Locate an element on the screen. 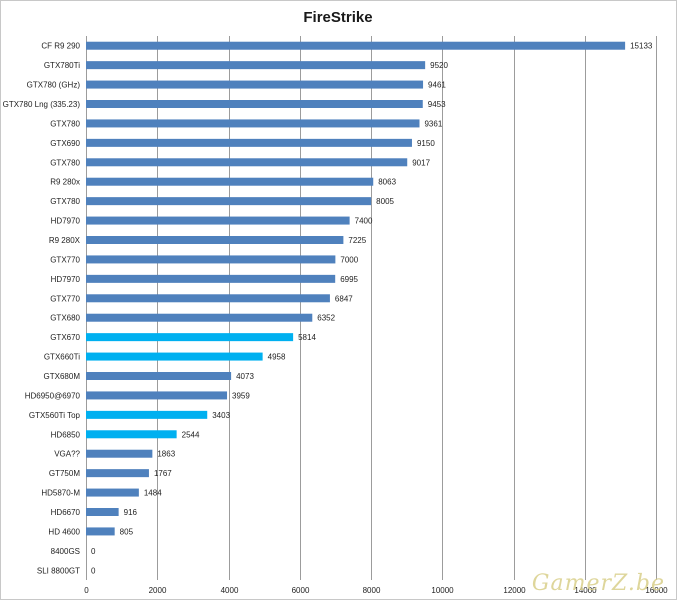 This screenshot has height=600, width=677. x-tick-label: 14000 is located at coordinates (585, 590).